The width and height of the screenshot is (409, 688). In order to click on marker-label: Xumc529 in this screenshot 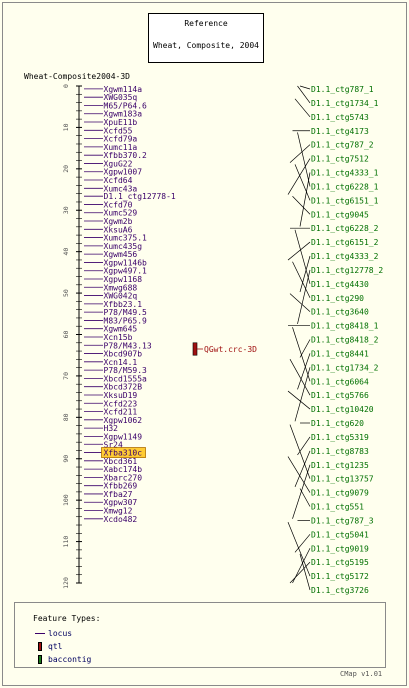, I will do `click(121, 213)`.